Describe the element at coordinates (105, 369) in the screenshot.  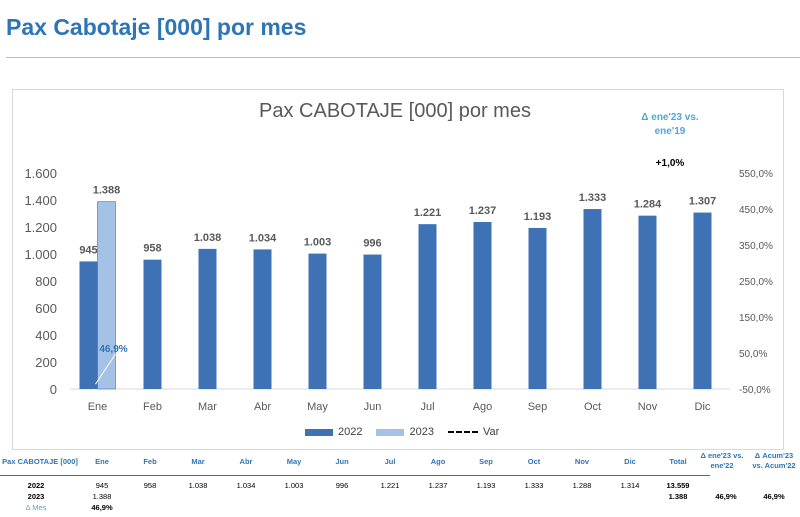
I see `var-line` at that location.